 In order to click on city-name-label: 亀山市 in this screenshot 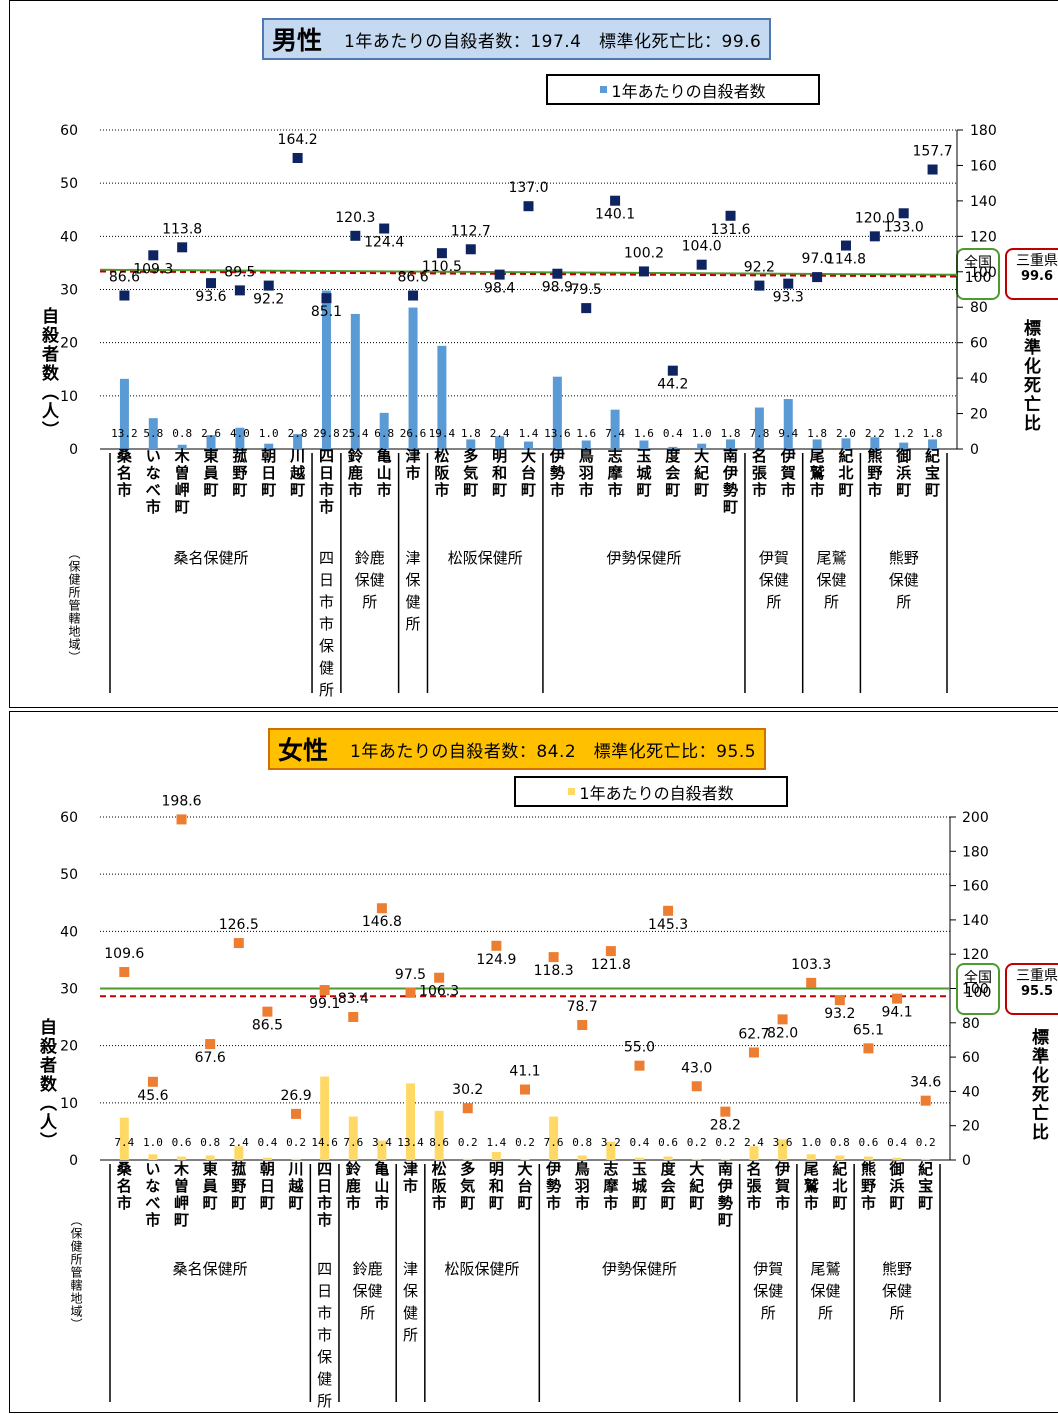, I will do `click(381, 1186)`.